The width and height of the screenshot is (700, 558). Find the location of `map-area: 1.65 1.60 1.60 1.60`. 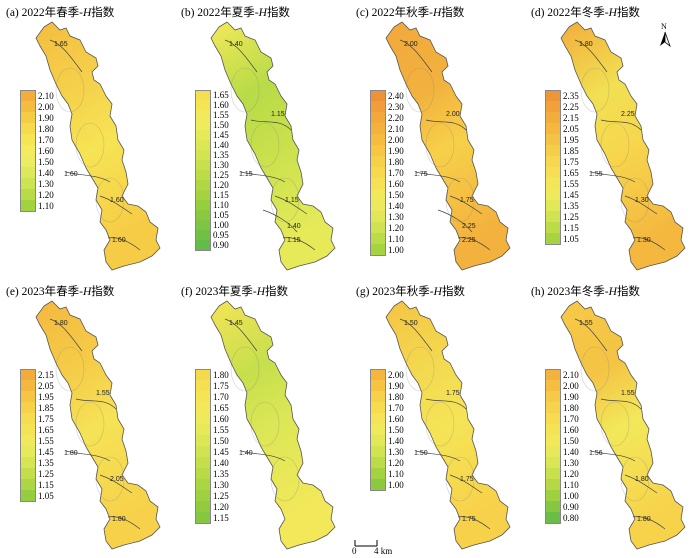

map-area: 1.65 1.60 1.60 1.60 is located at coordinates (98, 146).